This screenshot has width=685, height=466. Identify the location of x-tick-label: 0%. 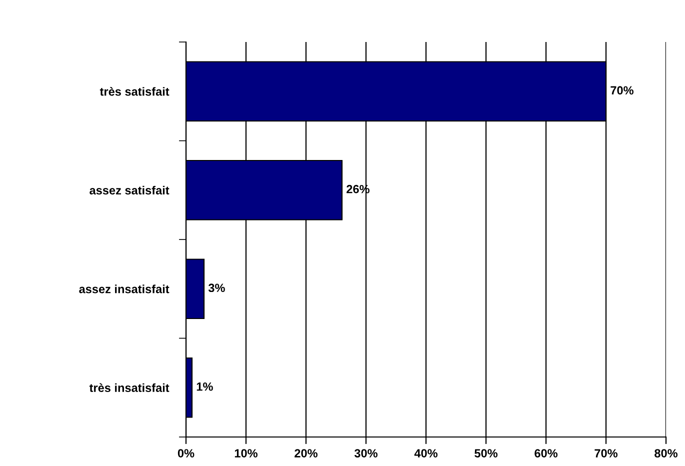
(186, 453).